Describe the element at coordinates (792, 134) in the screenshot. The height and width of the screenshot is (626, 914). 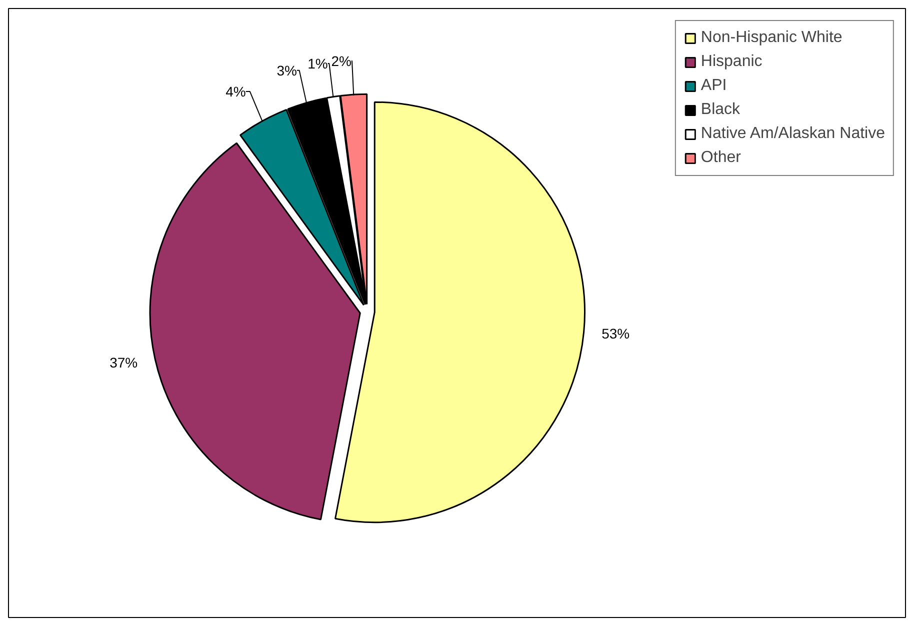
I see `legend-label: Native Am/Alaskan Native` at that location.